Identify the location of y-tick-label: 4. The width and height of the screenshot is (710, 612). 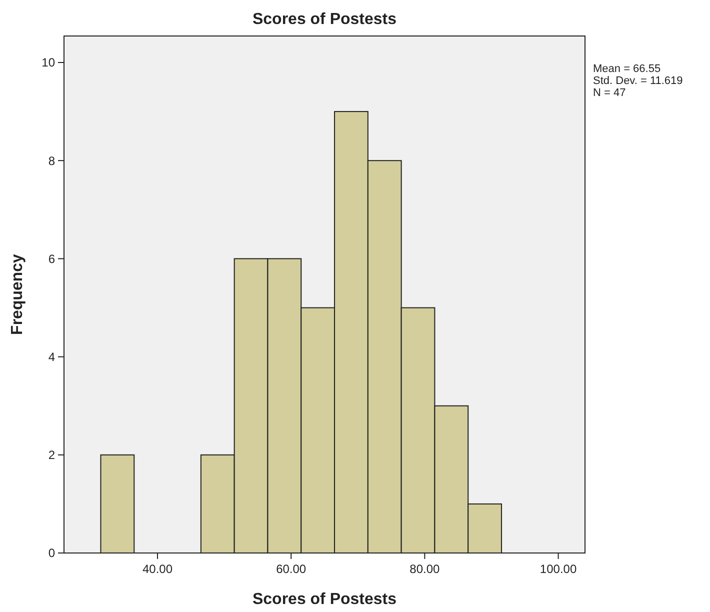
(52, 357).